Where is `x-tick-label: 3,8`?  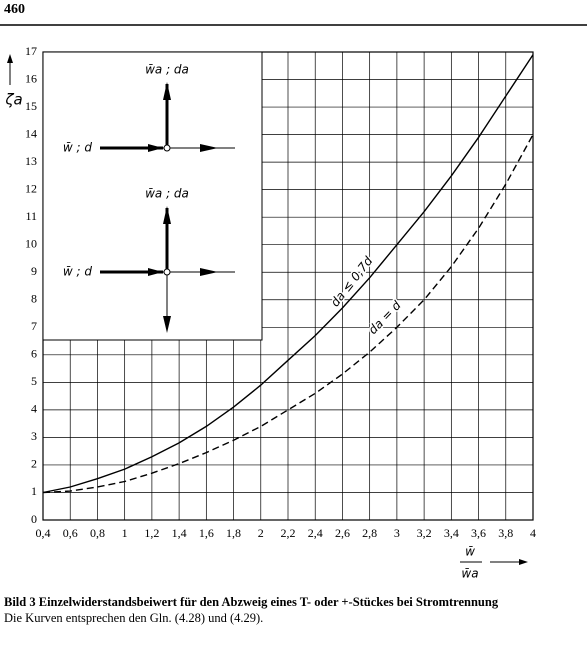 x-tick-label: 3,8 is located at coordinates (505, 533).